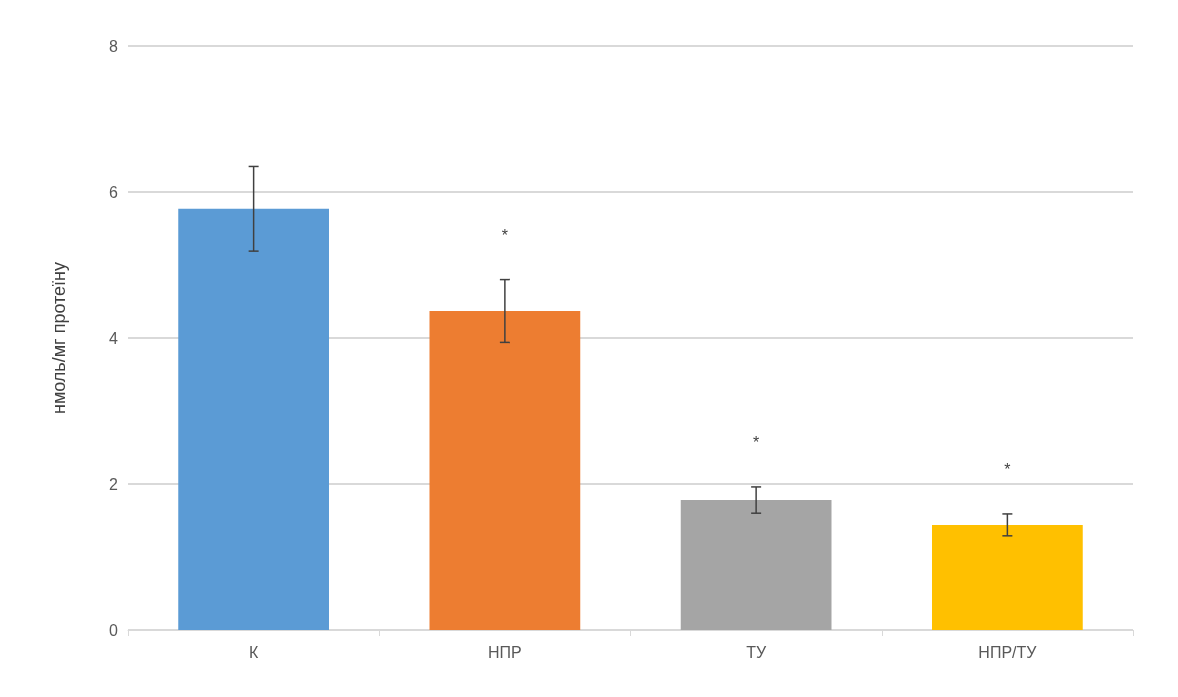 The height and width of the screenshot is (697, 1178). What do you see at coordinates (756, 652) in the screenshot?
I see `x-tick-label: ТУ` at bounding box center [756, 652].